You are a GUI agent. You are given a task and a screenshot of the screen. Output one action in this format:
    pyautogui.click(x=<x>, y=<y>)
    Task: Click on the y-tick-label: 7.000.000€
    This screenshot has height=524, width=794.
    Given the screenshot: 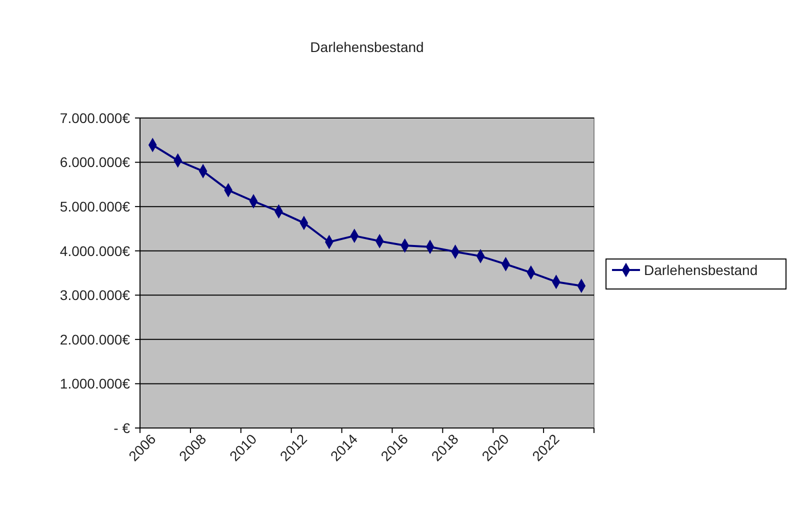 What is the action you would take?
    pyautogui.click(x=95, y=118)
    